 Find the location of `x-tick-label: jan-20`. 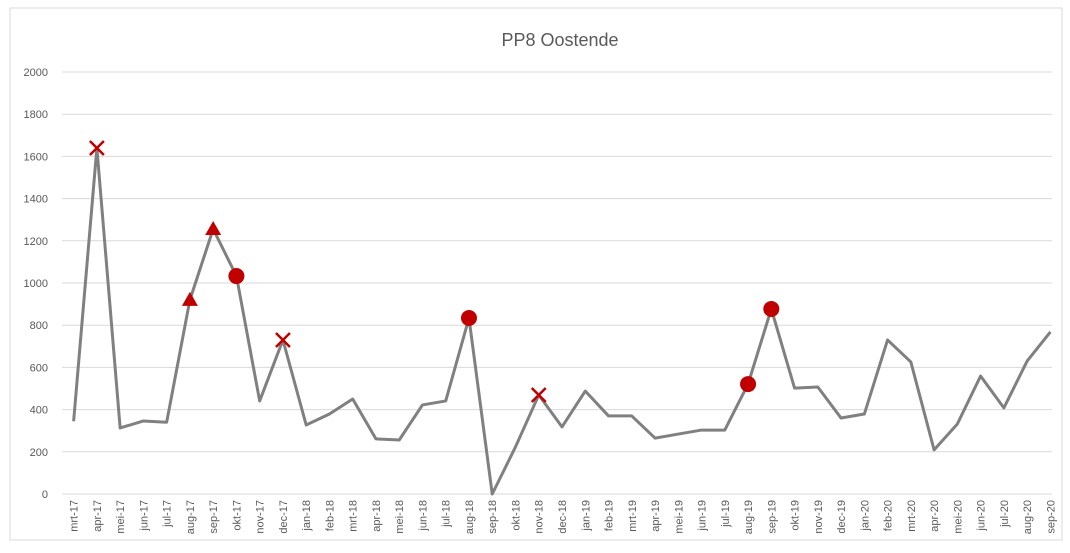

x-tick-label: jan-20 is located at coordinates (865, 516).